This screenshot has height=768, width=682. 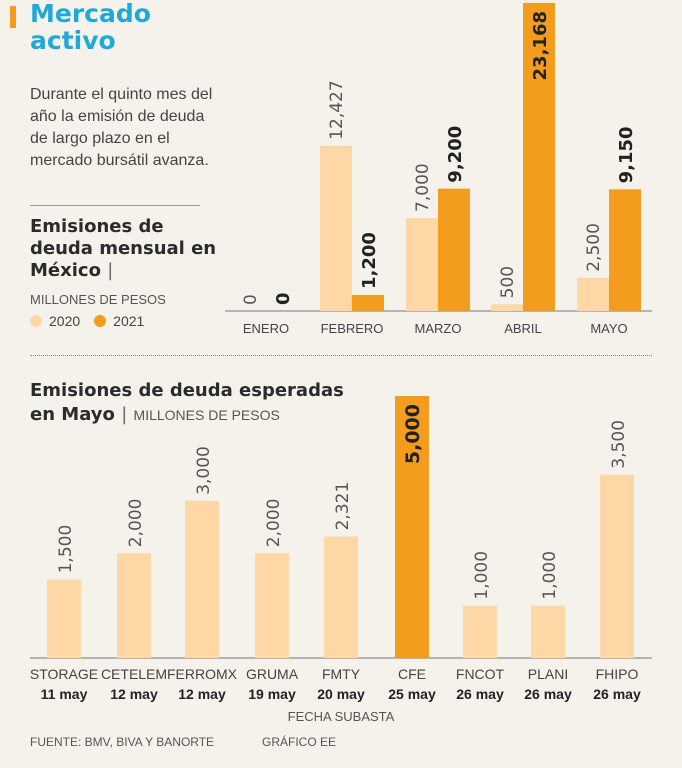 What do you see at coordinates (454, 249) in the screenshot?
I see `bar-2021-marzo` at bounding box center [454, 249].